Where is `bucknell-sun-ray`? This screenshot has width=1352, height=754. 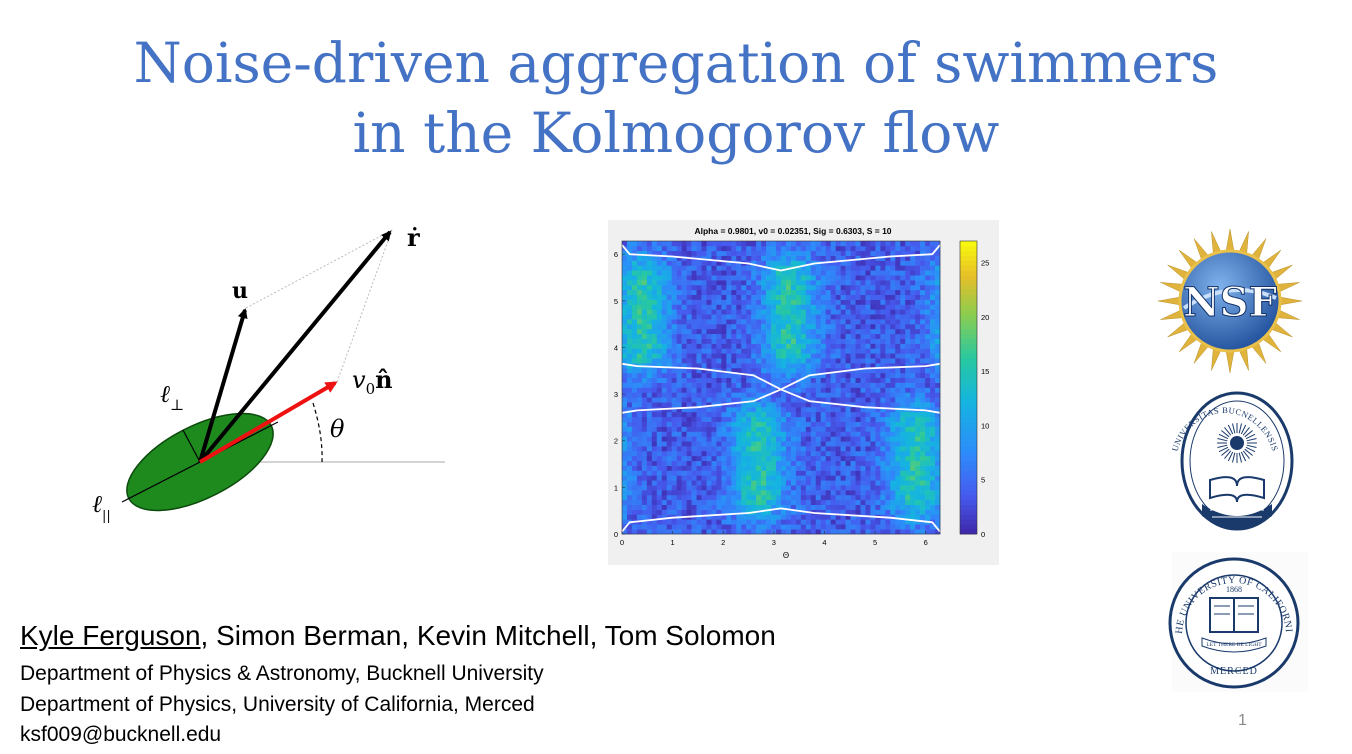 bucknell-sun-ray is located at coordinates (1230, 456).